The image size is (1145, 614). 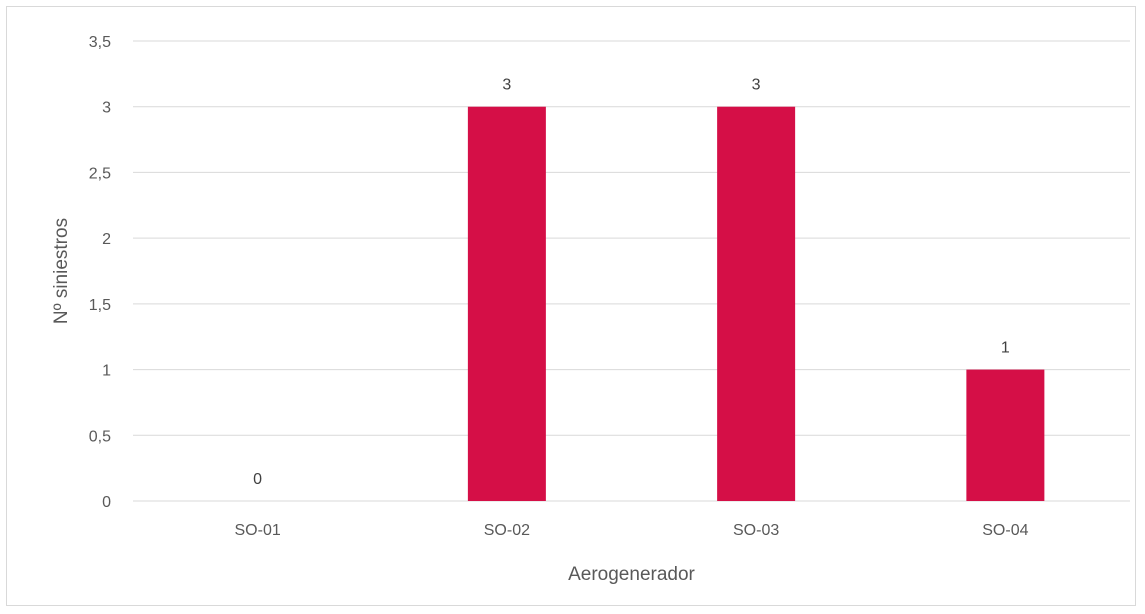 What do you see at coordinates (507, 530) in the screenshot?
I see `x-tick-label: SO-02` at bounding box center [507, 530].